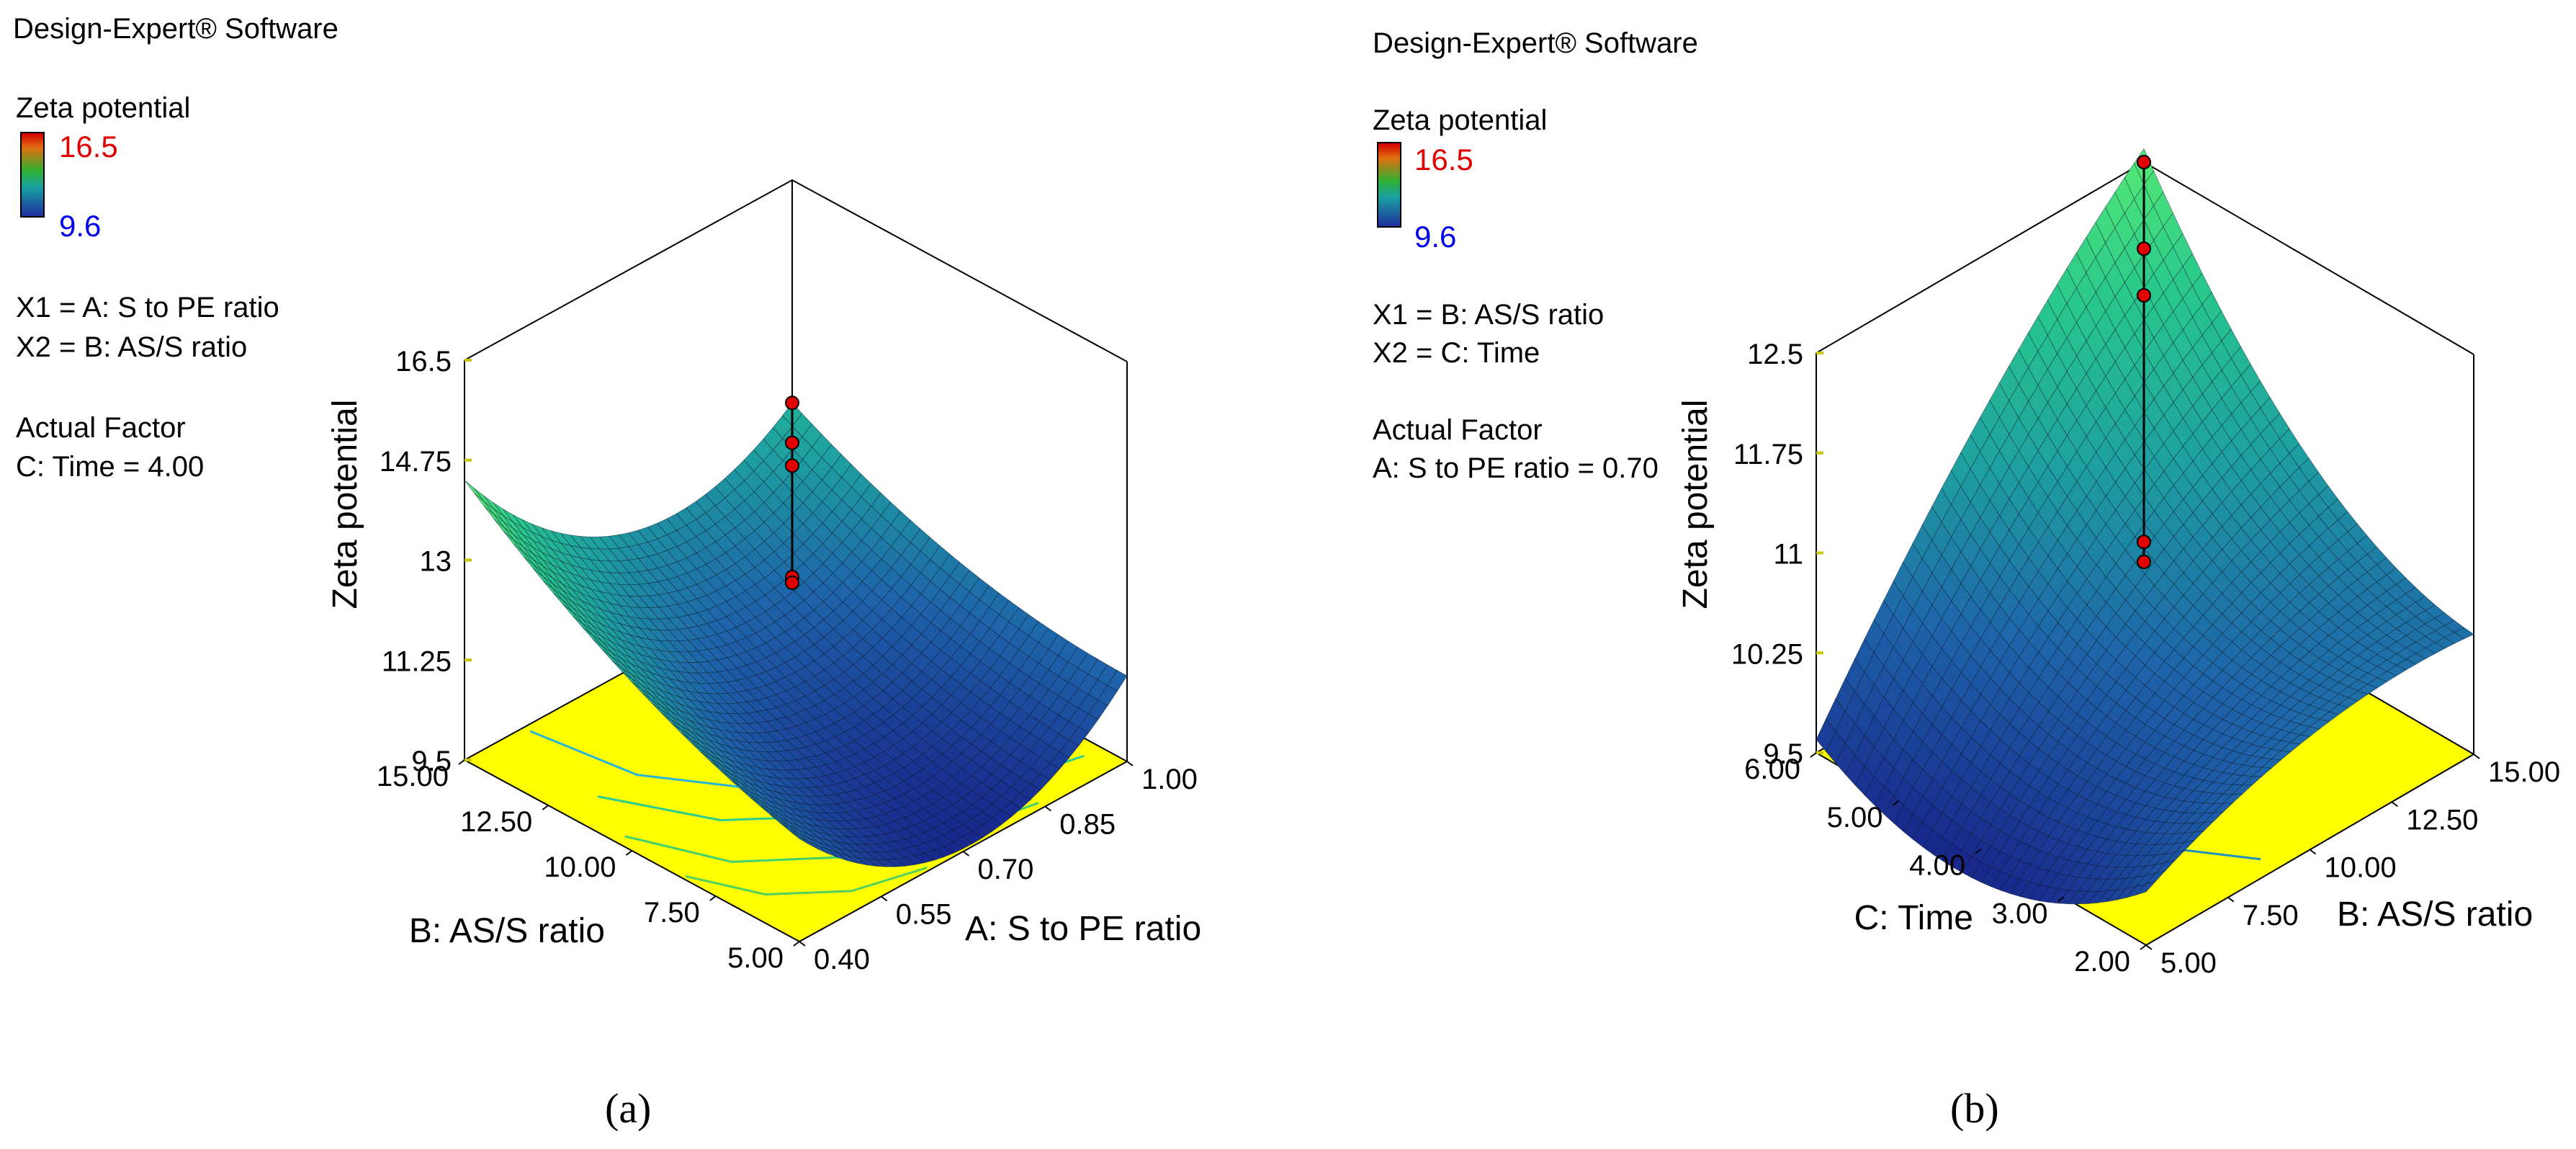 This screenshot has height=1149, width=2576. Describe the element at coordinates (796, 271) in the screenshot. I see `box-edge` at that location.